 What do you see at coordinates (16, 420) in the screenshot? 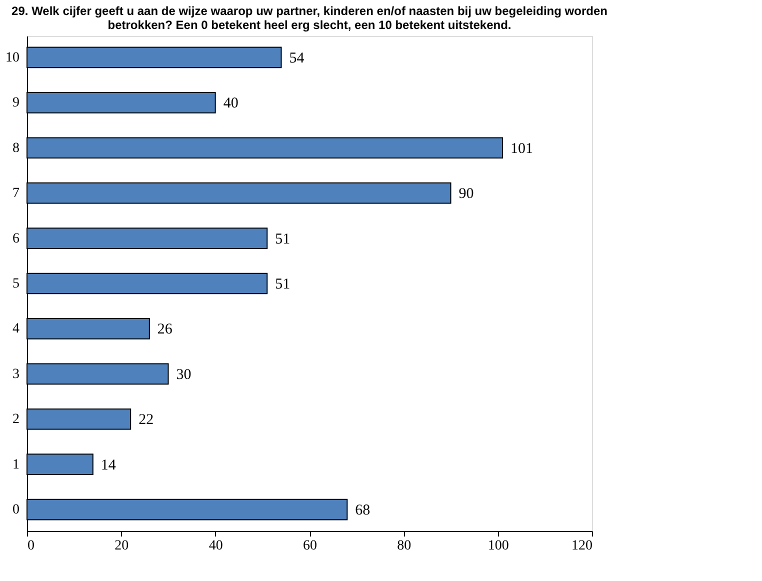
I see `y-tick-label: 2` at bounding box center [16, 420].